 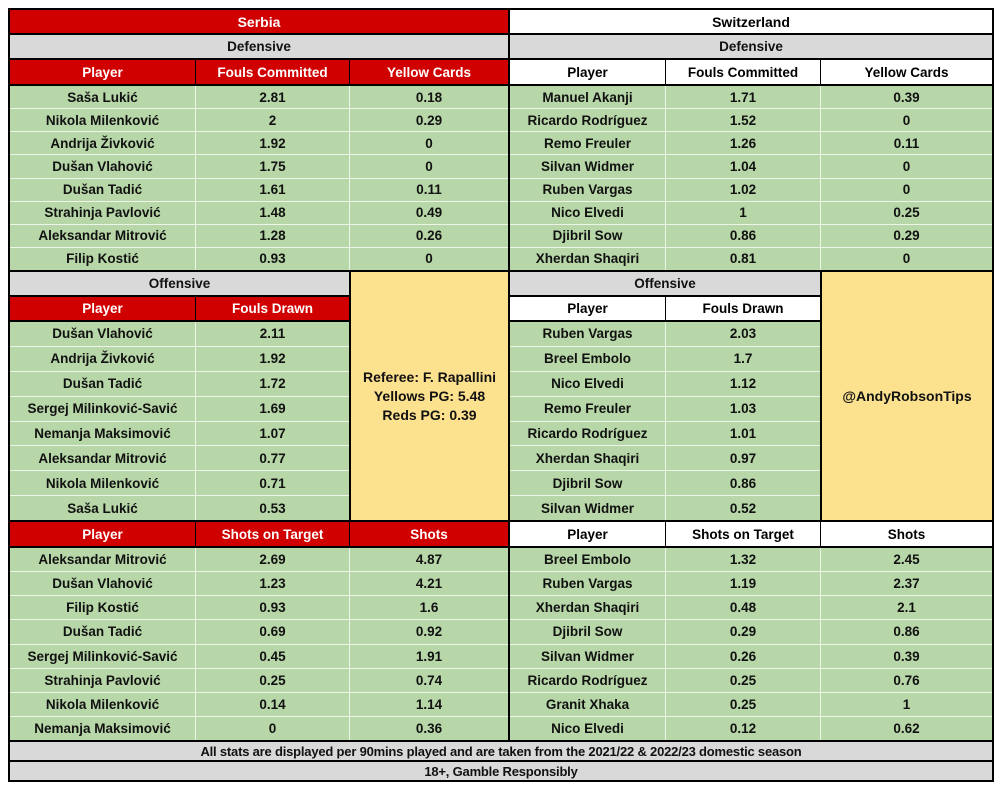 I want to click on referee-name: Referee: F. Rapallini, so click(x=429, y=377).